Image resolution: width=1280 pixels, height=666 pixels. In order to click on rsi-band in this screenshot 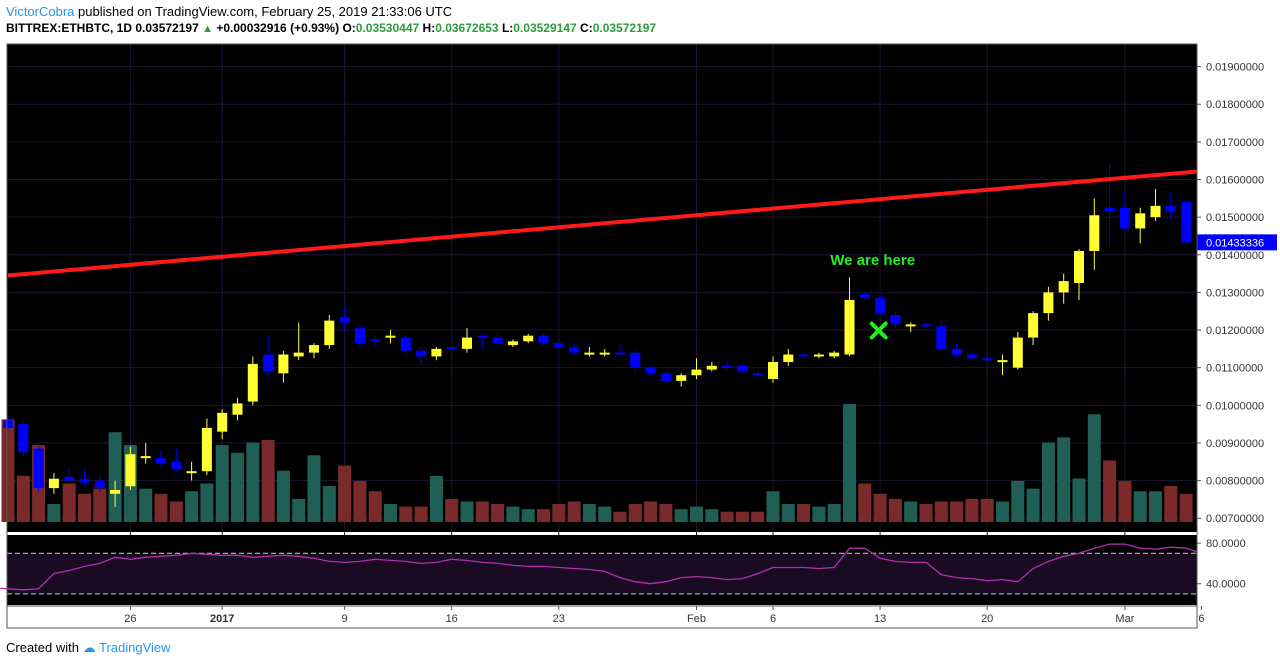, I will do `click(602, 573)`.